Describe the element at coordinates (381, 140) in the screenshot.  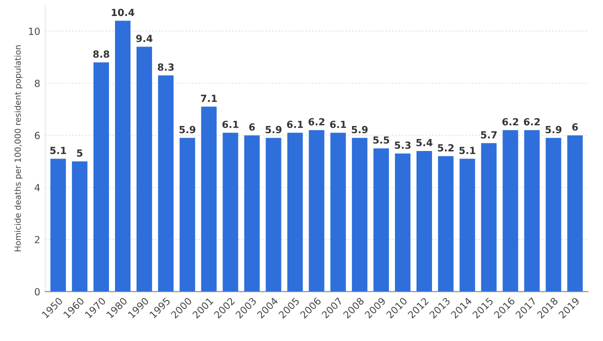
I see `data-label: 5.5` at that location.